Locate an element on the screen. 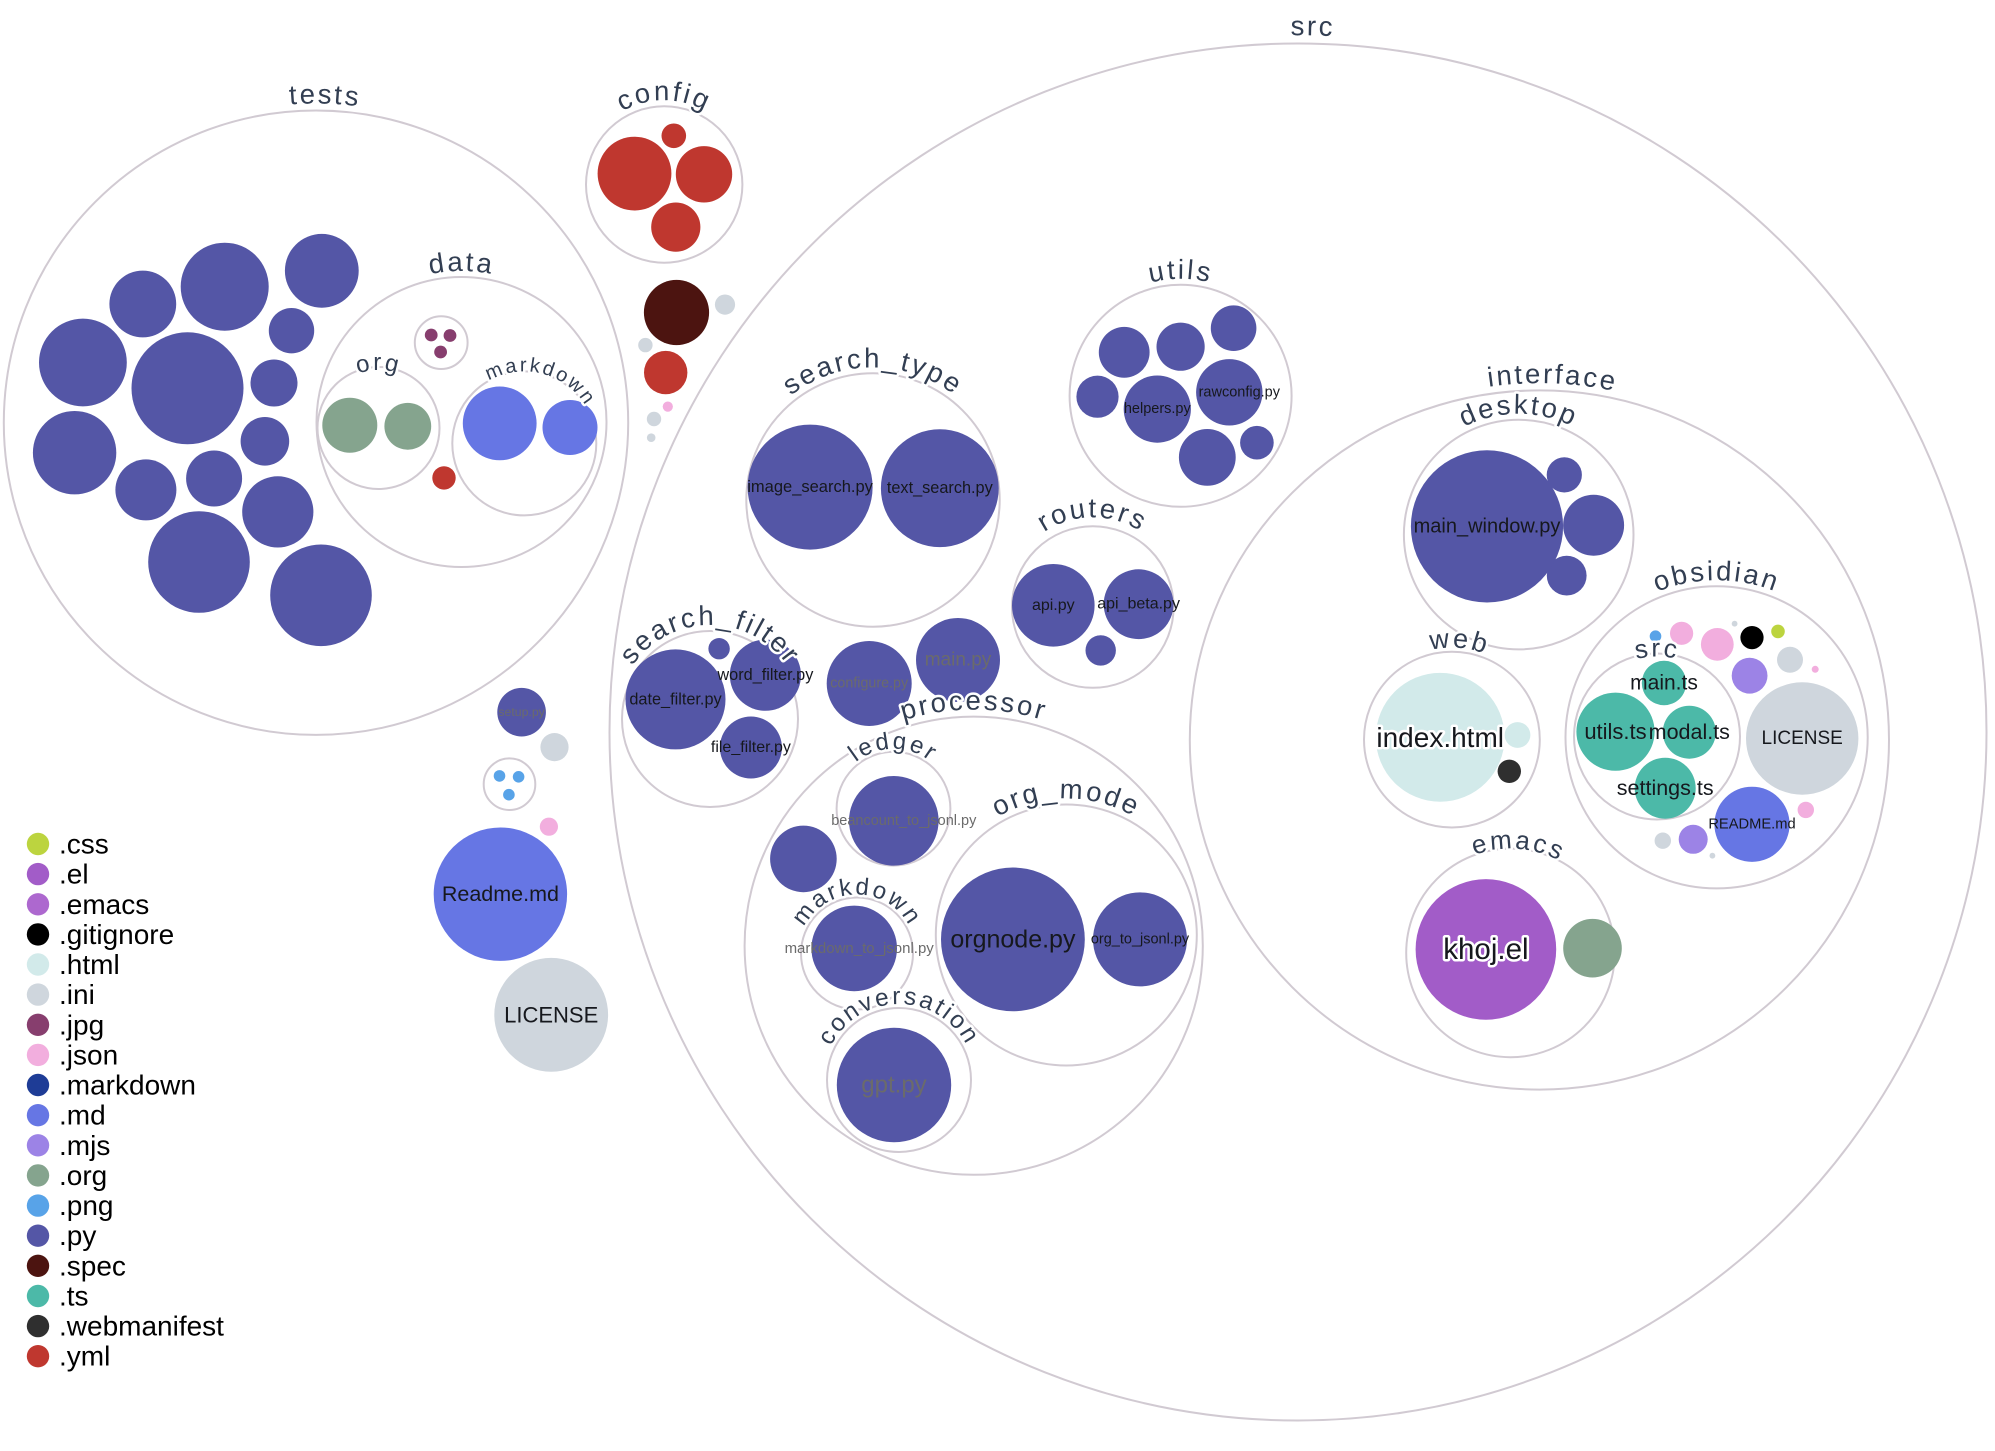 Image resolution: width=1995 pixels, height=1451 pixels. svg-text: markdown_to_jsonl.py is located at coordinates (860, 948).